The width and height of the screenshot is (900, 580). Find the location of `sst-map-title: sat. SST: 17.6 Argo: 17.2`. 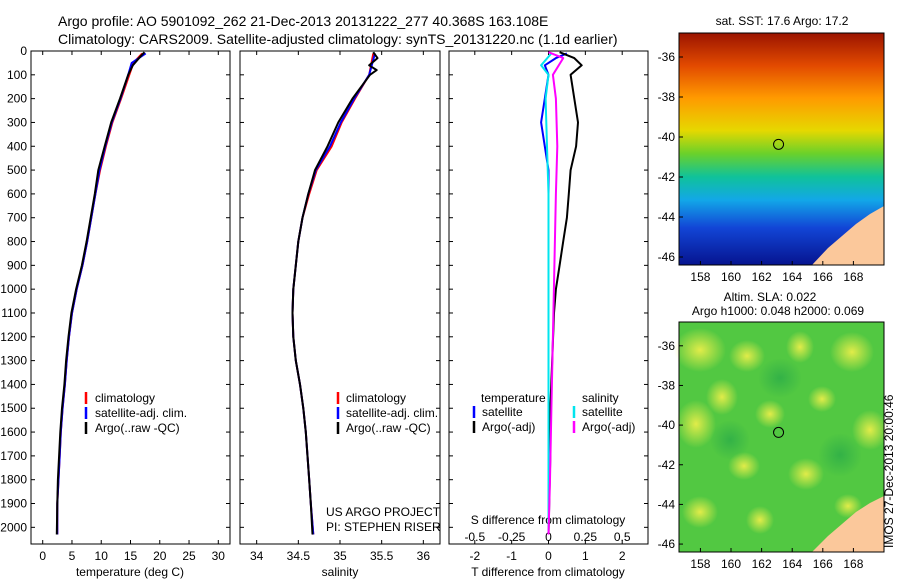

sst-map-title: sat. SST: 17.6 Argo: 17.2 is located at coordinates (782, 21).